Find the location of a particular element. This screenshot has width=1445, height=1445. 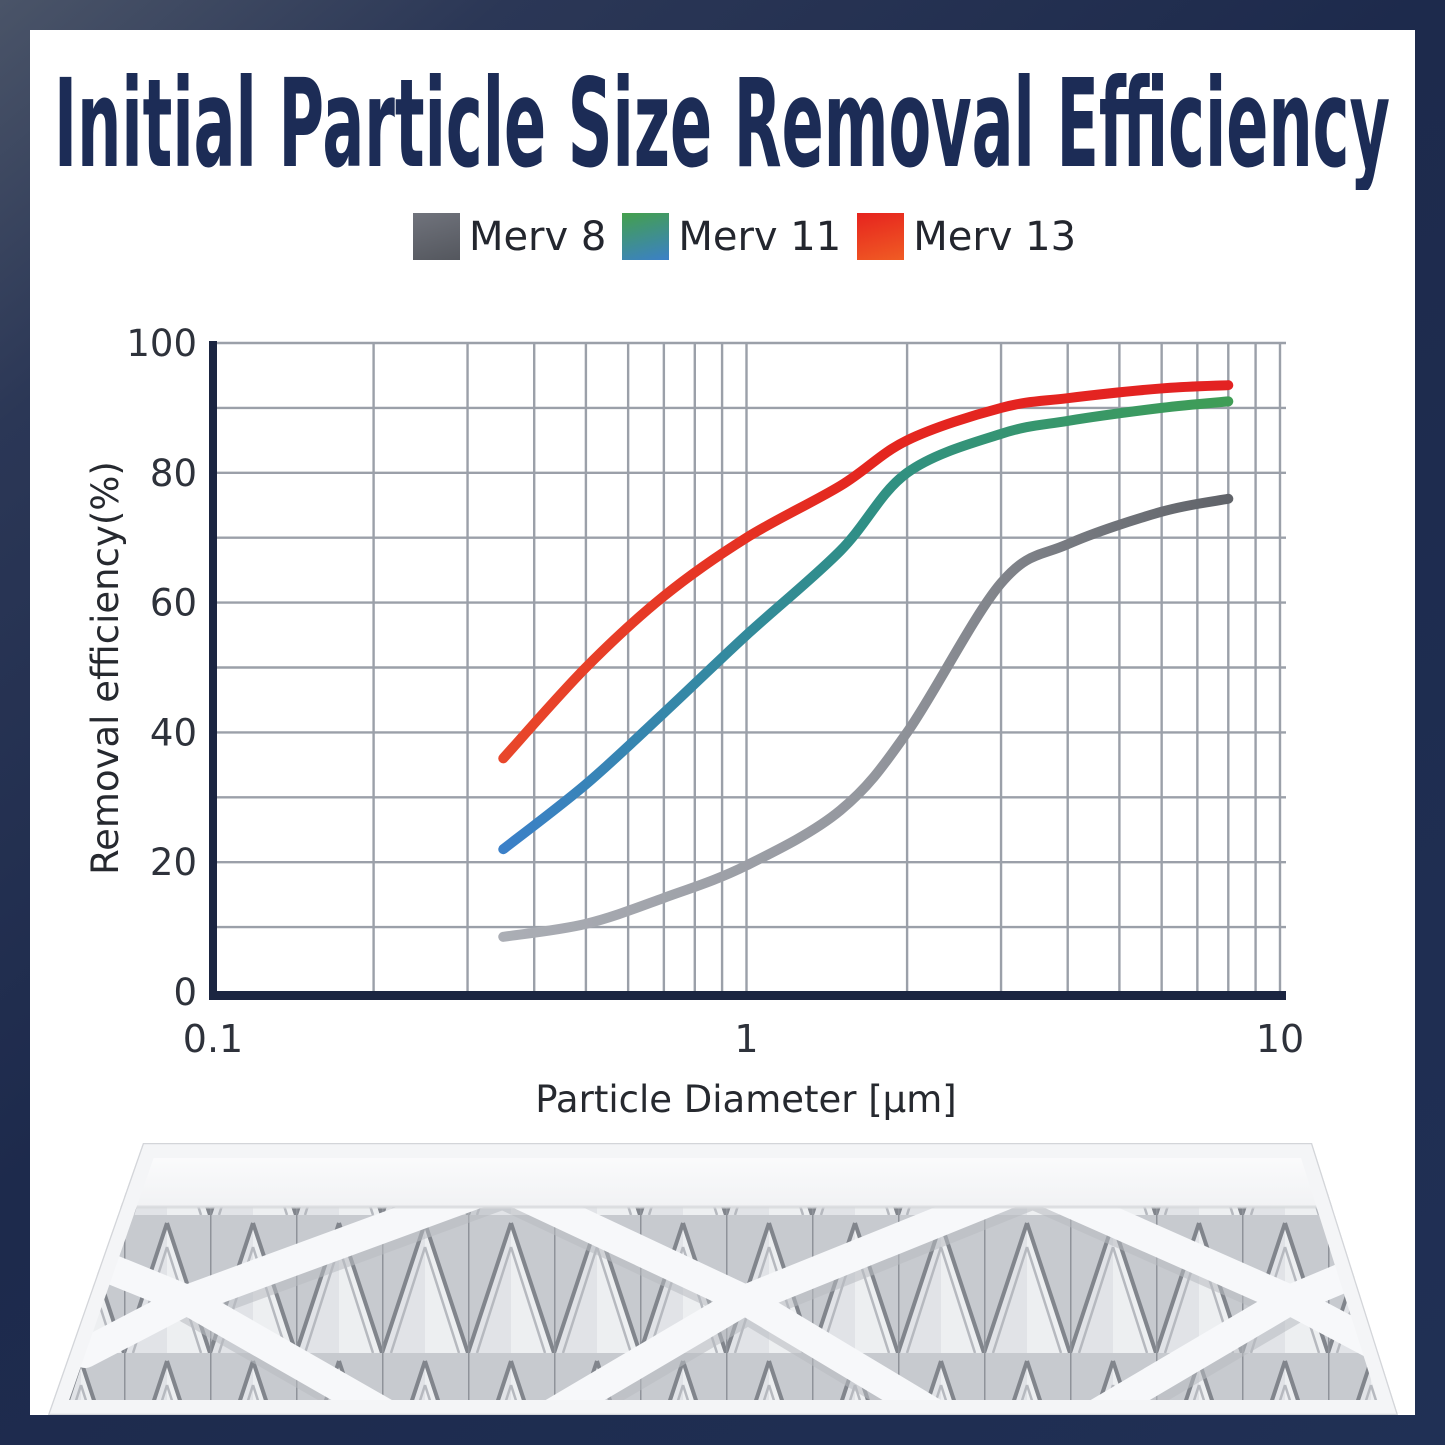

x-axis-line is located at coordinates (747, 995).